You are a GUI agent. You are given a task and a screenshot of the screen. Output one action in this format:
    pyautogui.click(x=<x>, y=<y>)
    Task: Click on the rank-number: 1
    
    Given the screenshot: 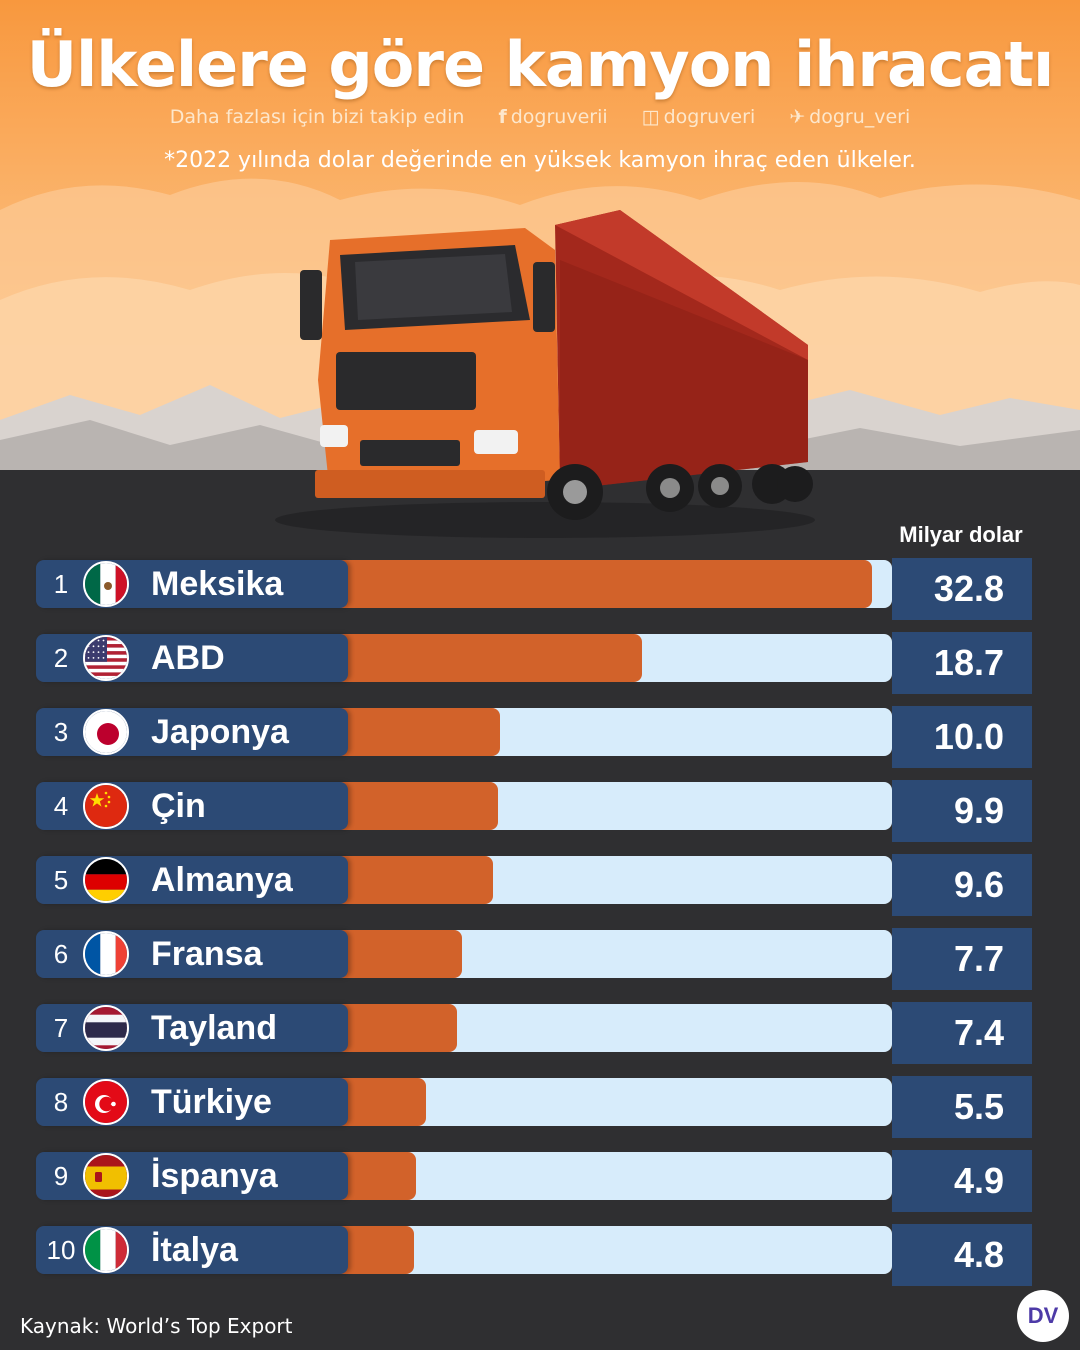 What is the action you would take?
    pyautogui.click(x=61, y=584)
    